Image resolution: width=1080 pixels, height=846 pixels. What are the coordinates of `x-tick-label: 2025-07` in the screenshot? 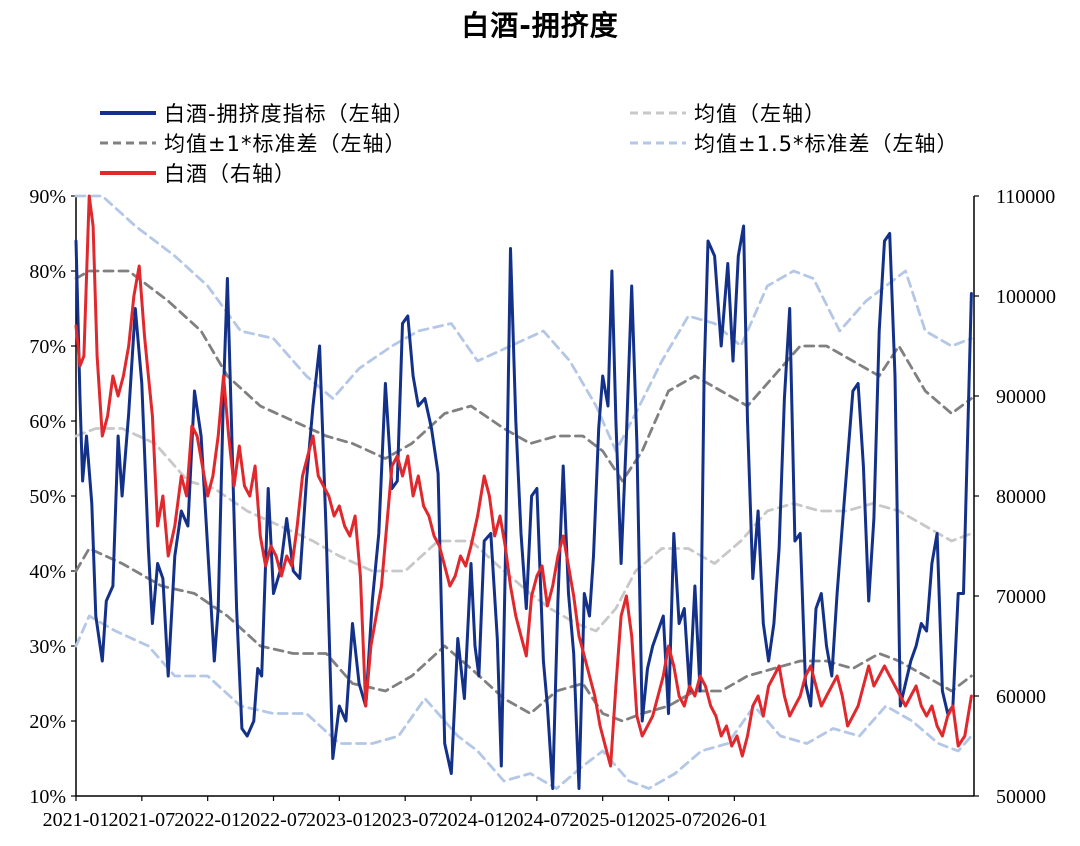 It's located at (668, 820).